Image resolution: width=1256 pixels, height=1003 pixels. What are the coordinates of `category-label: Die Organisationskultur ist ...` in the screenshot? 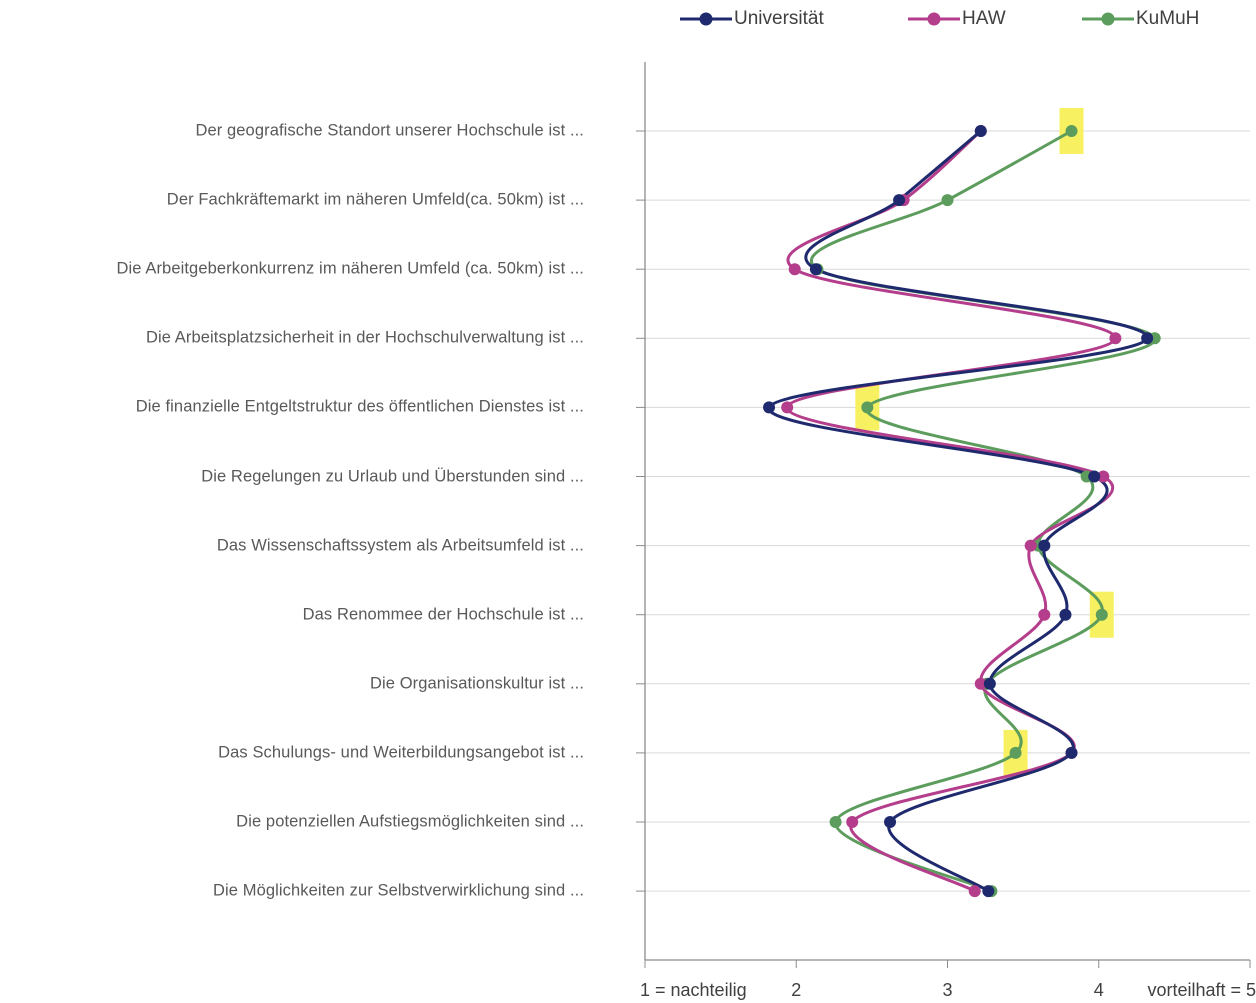 It's located at (476, 683).